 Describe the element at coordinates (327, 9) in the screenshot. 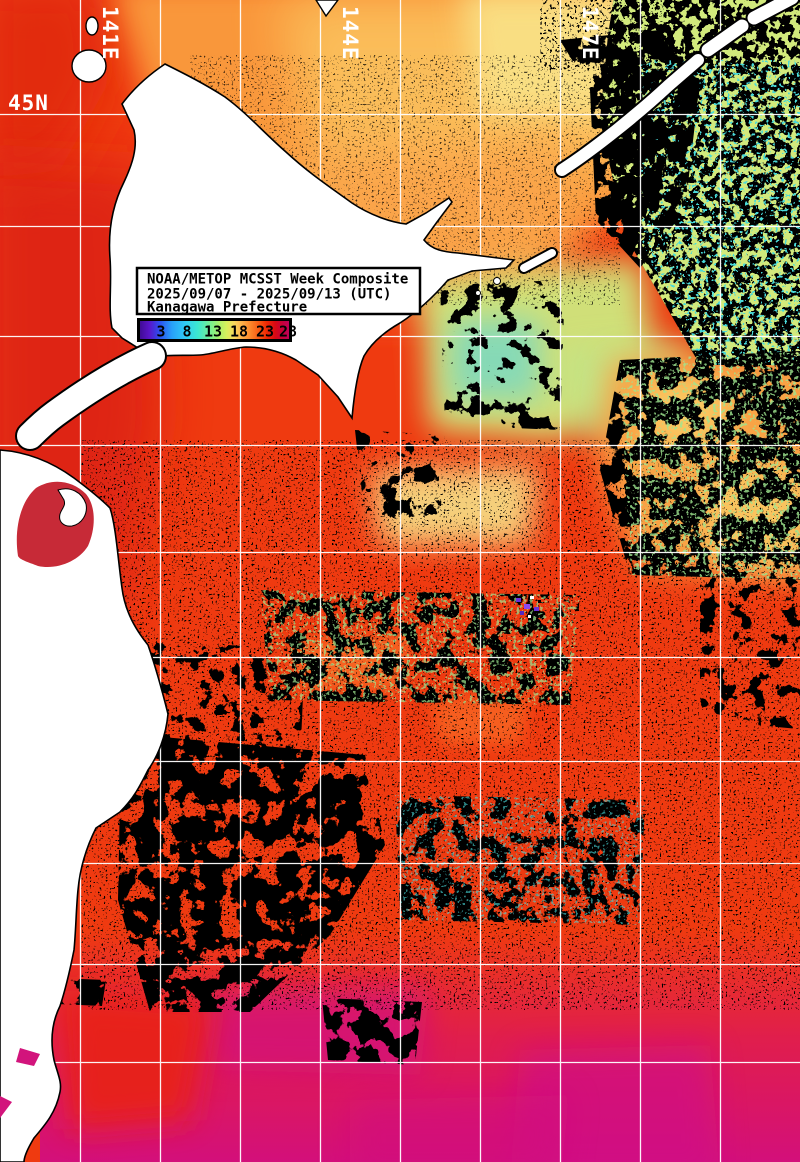

I see `land-cape-aniva` at that location.